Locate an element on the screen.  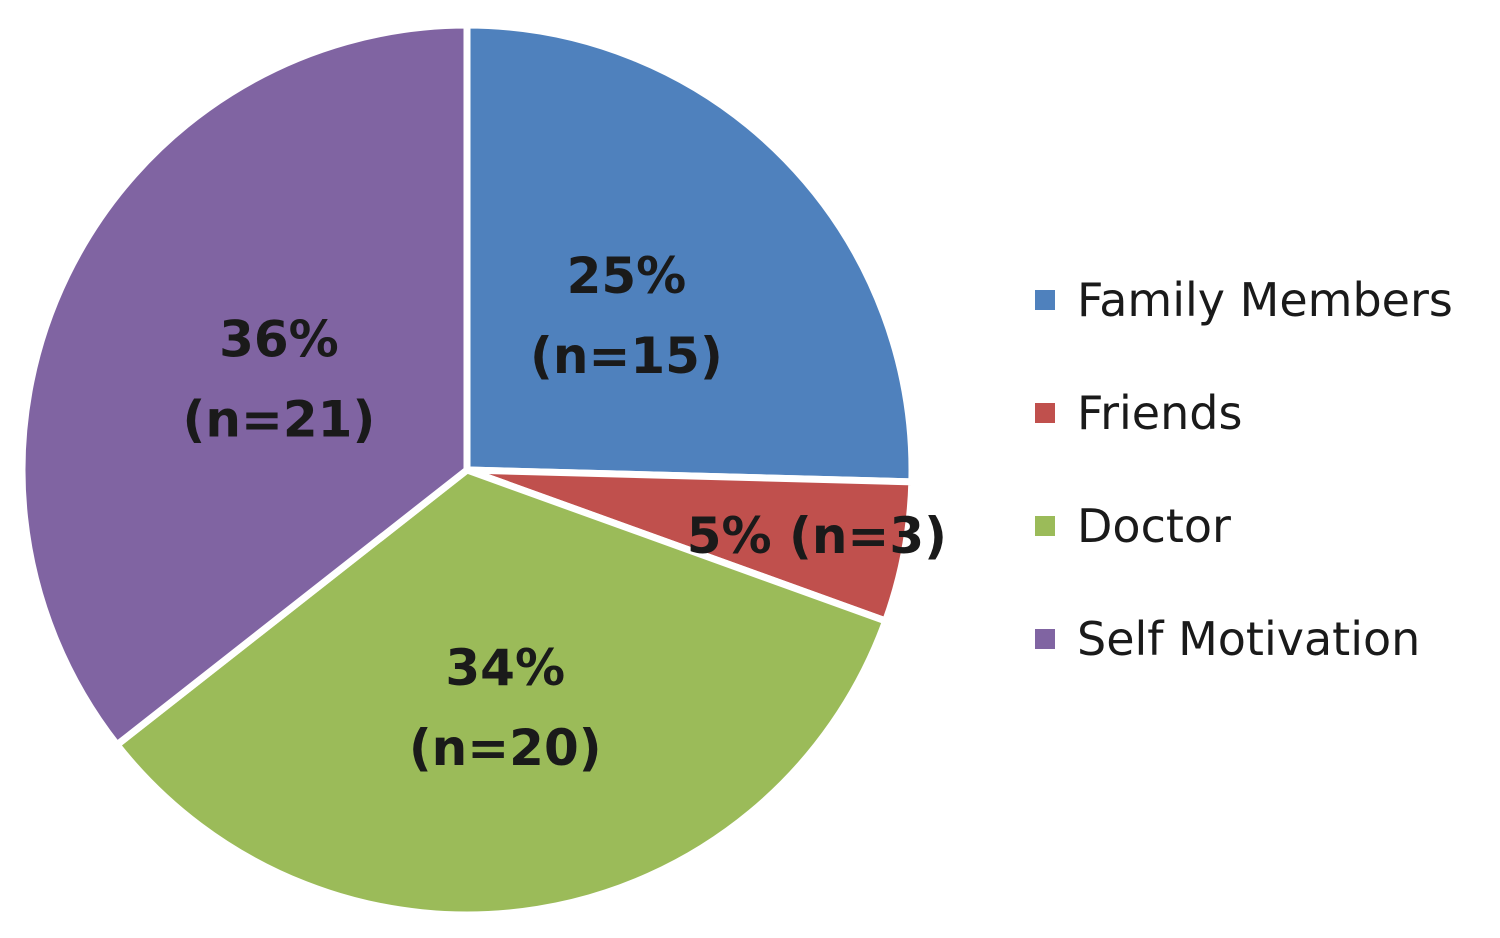
percent-label: 36% is located at coordinates (279, 340).